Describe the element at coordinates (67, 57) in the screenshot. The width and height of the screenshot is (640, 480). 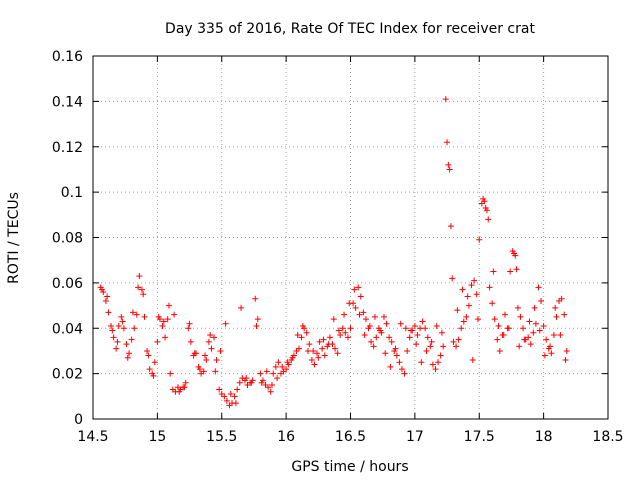
I see `y-tick-label: 0.16` at that location.